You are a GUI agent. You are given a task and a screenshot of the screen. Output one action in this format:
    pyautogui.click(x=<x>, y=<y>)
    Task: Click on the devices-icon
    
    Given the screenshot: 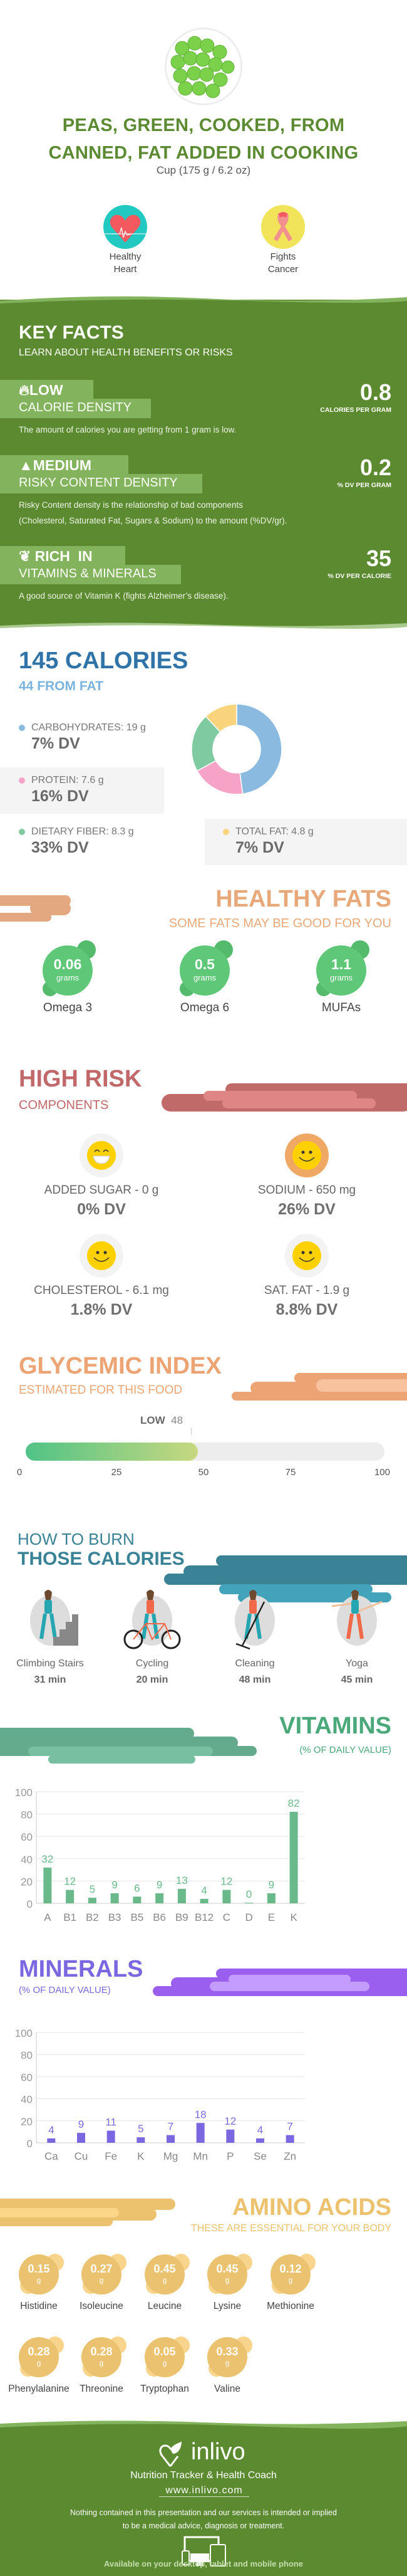 What is the action you would take?
    pyautogui.click(x=204, y=2551)
    